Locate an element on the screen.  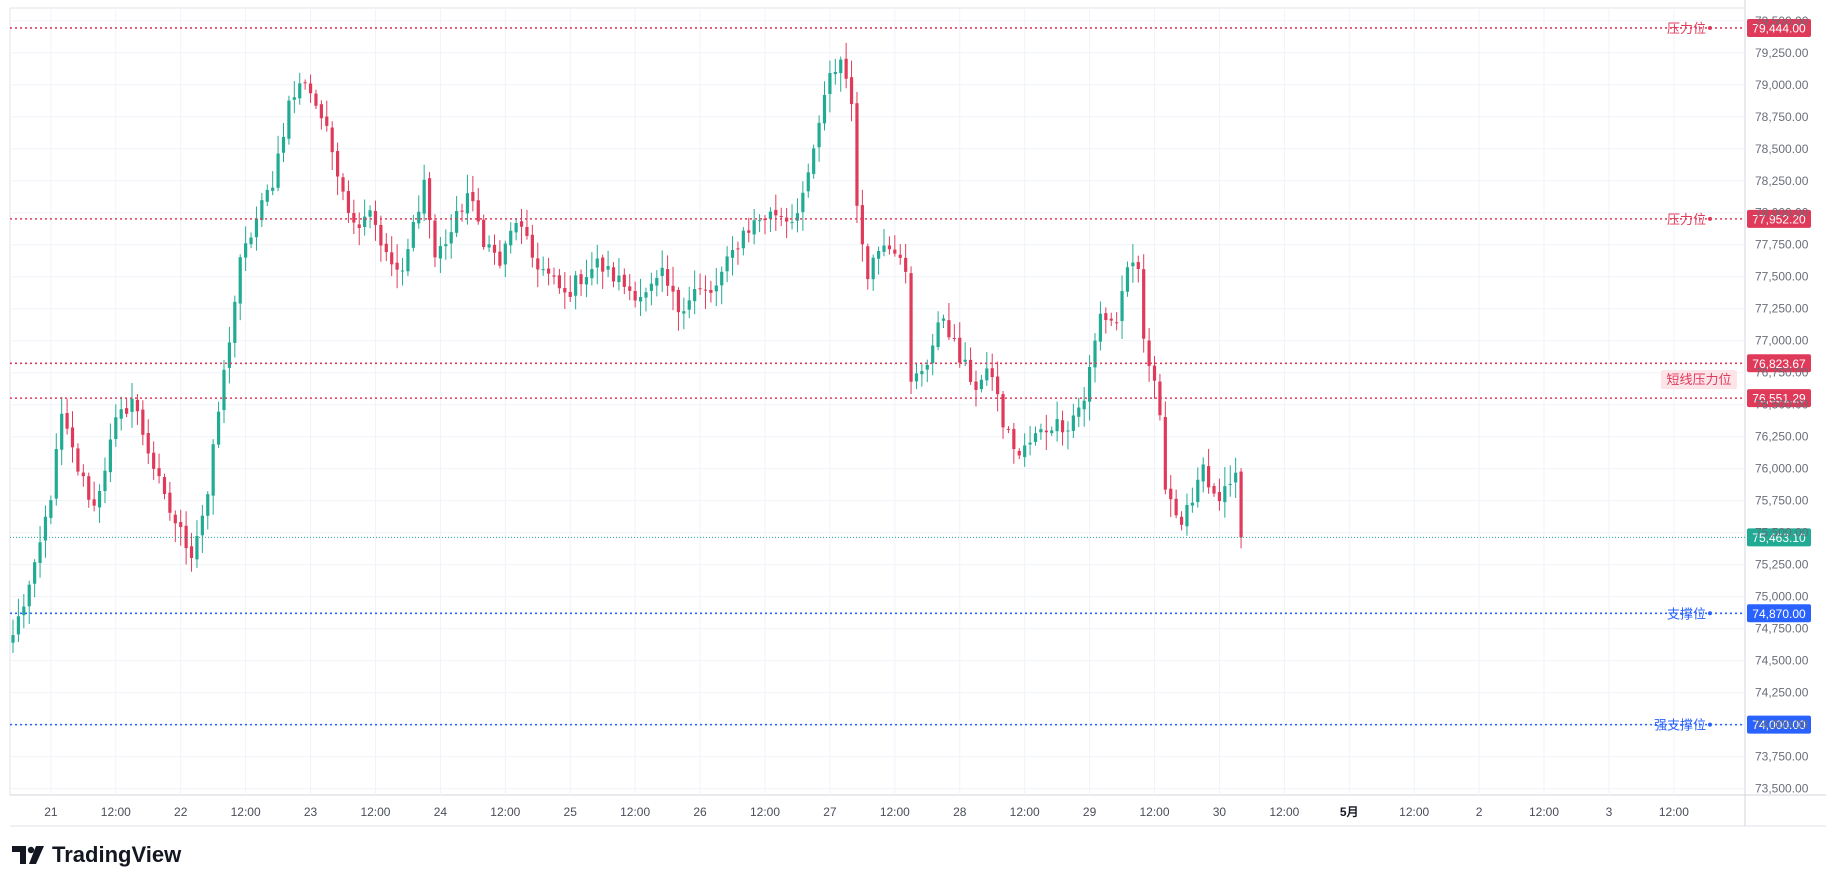
level-price-tag: 79,444.00 is located at coordinates (1779, 27).